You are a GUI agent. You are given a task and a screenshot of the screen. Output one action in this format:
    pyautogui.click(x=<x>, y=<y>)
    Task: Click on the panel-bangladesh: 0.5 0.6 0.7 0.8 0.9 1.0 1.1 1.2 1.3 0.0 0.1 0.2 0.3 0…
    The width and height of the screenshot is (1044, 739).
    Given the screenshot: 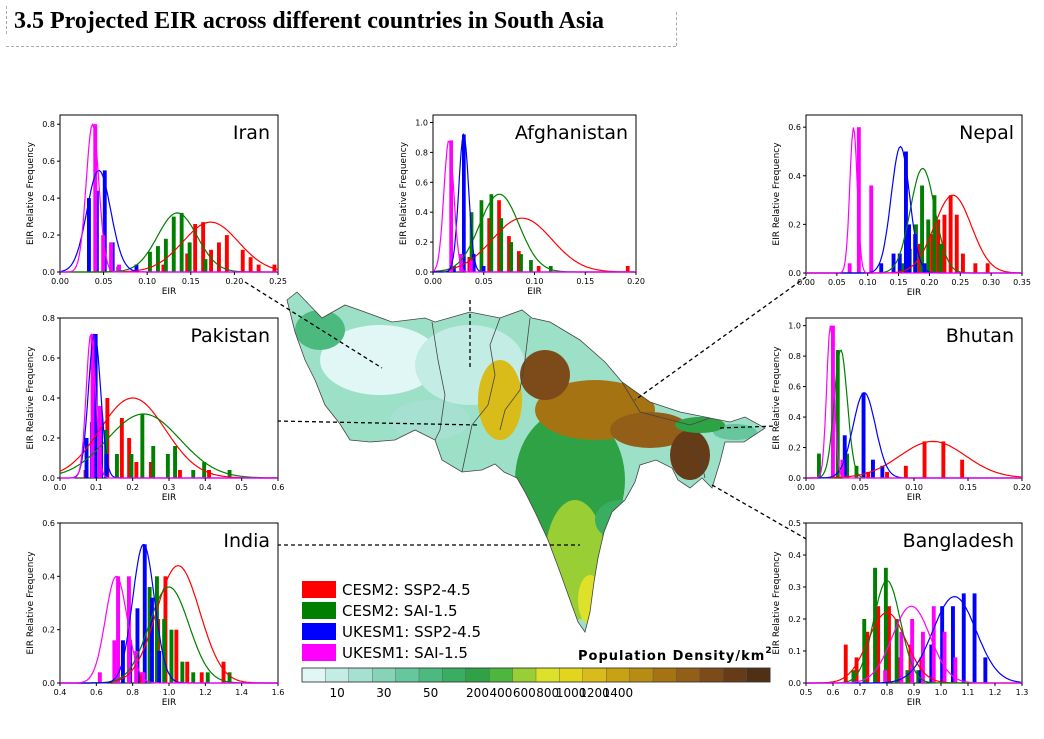 What is the action you would take?
    pyautogui.click(x=900, y=613)
    